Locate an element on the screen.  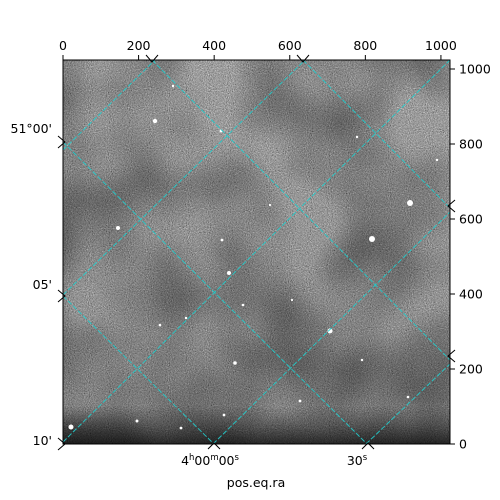
x-tick-label: 0 is located at coordinates (63, 45).